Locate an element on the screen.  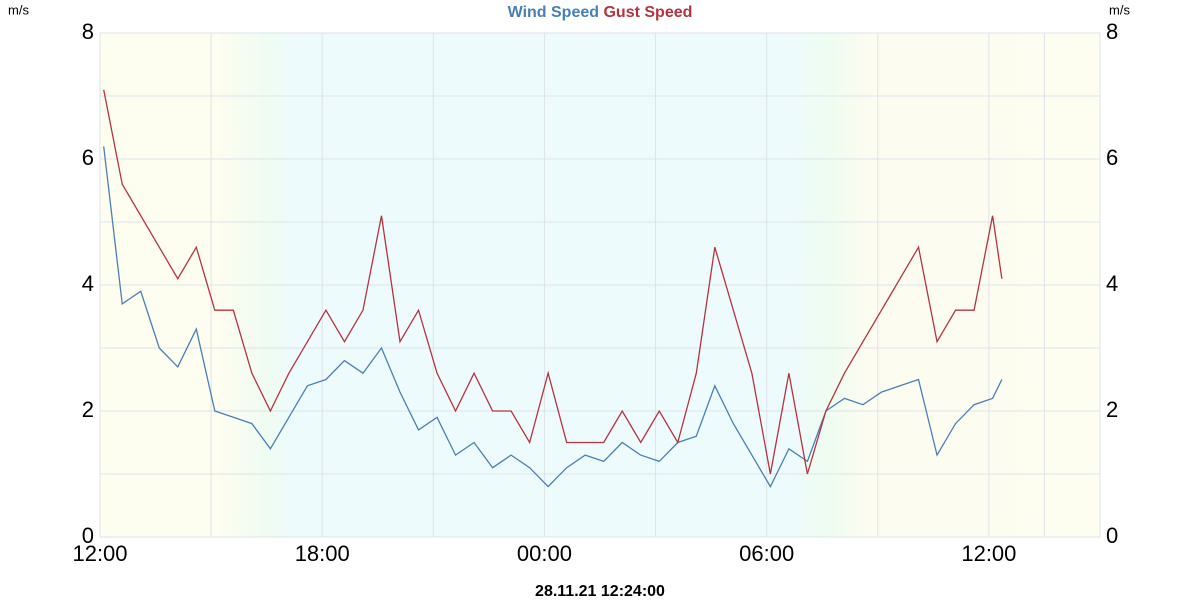
y2-tick-label: 8 is located at coordinates (1112, 31).